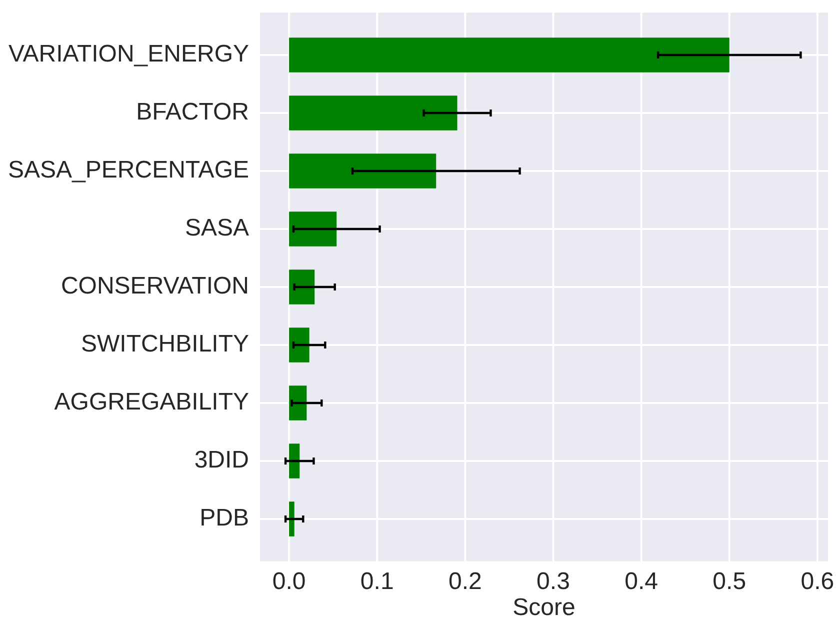 Image resolution: width=837 pixels, height=618 pixels. I want to click on x-tick-label: 0.2, so click(465, 582).